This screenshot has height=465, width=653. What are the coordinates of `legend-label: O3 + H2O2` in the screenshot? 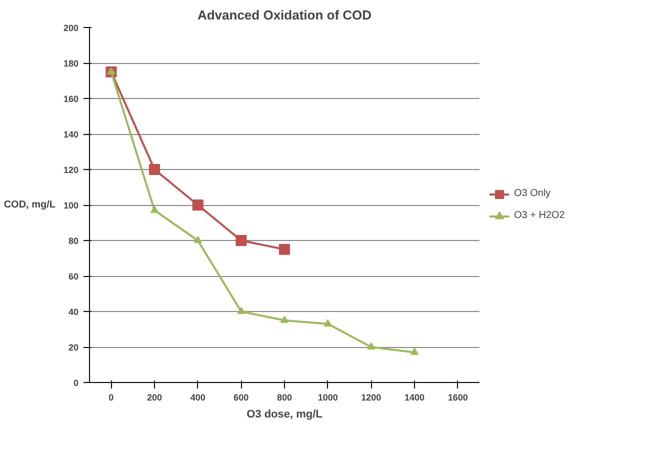 It's located at (539, 215).